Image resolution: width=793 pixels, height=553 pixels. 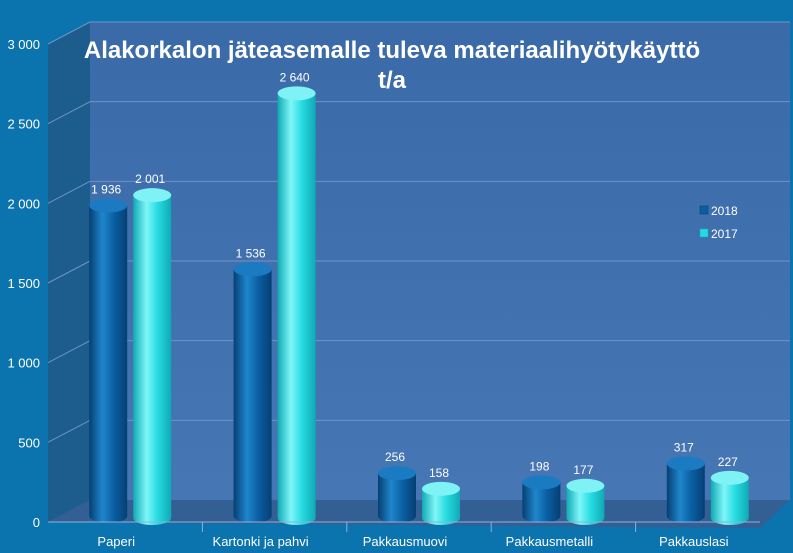 I want to click on x-tick-label: Kartonki ja pahvi, so click(x=261, y=541).